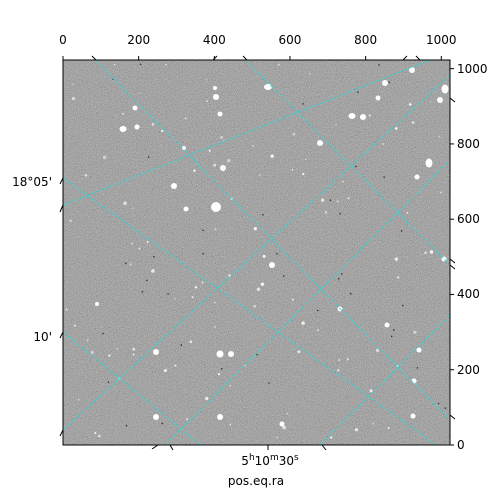 Image resolution: width=500 pixels, height=500 pixels. Describe the element at coordinates (441, 40) in the screenshot. I see `x-tick-label: 1000` at that location.